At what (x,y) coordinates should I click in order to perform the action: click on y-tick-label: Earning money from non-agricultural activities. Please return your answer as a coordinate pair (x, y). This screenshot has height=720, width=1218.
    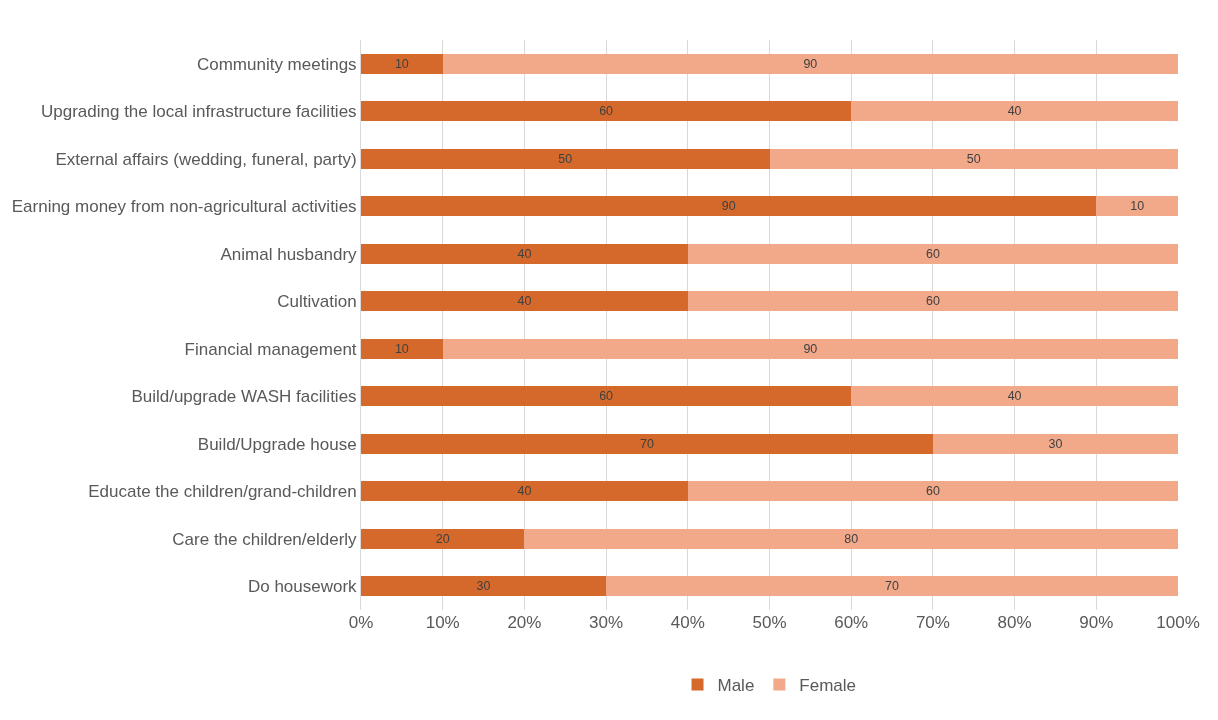
    Looking at the image, I should click on (184, 207).